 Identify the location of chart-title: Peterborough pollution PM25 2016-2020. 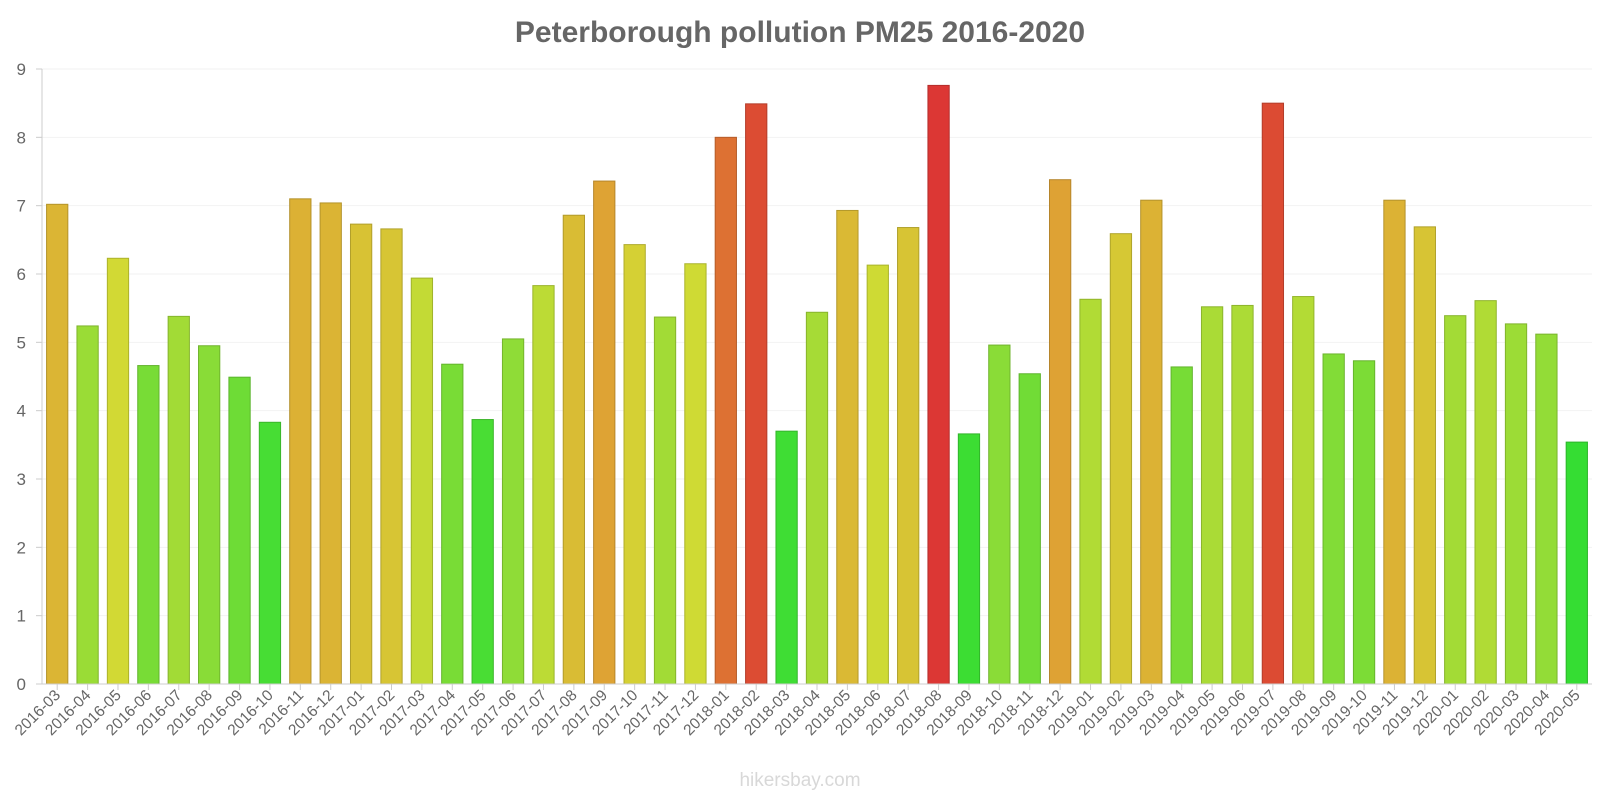
(800, 32).